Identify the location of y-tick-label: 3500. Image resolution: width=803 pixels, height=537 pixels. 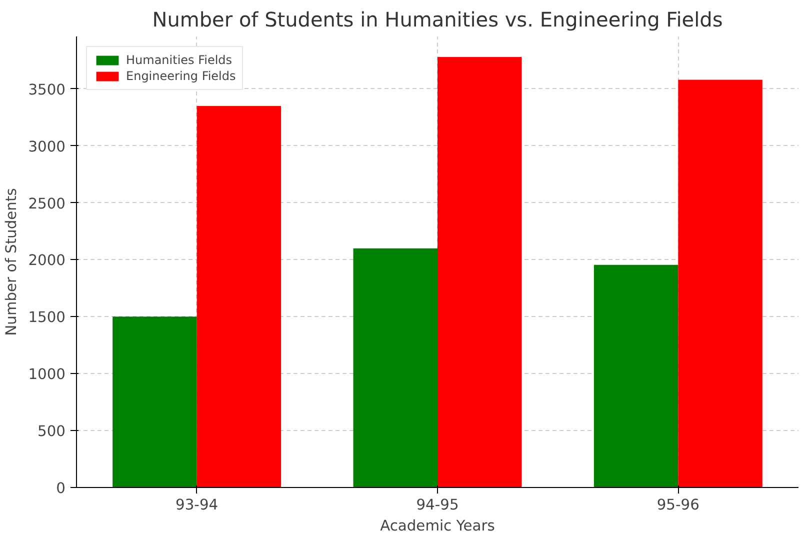
(47, 89).